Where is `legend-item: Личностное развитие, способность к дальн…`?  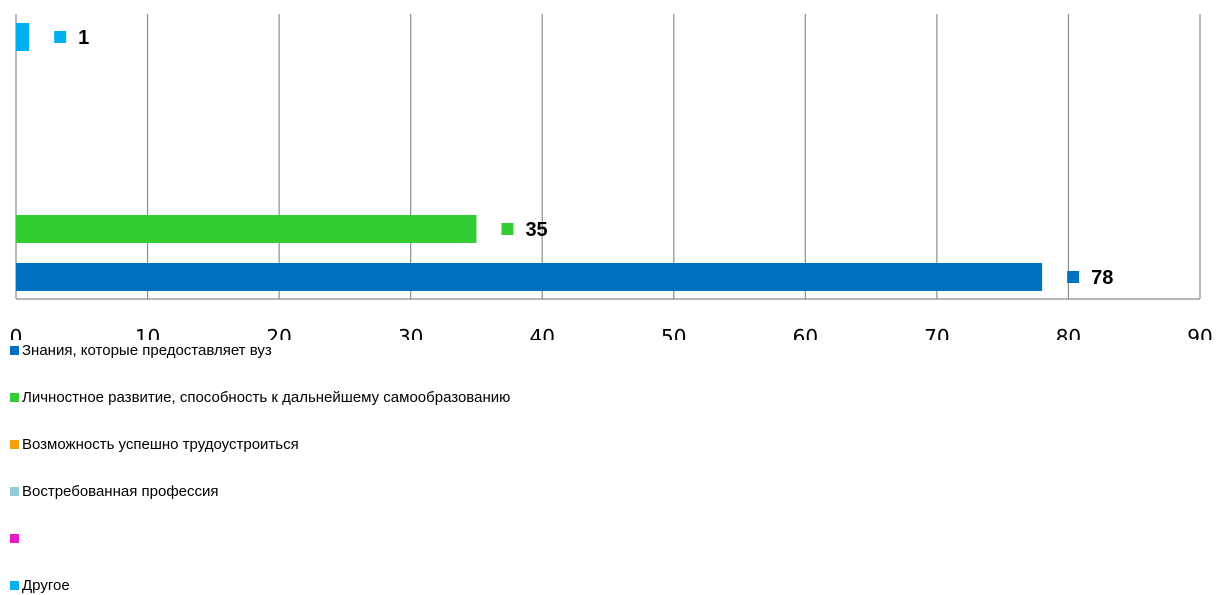
legend-item: Личностное развитие, способность к дальн… is located at coordinates (260, 397).